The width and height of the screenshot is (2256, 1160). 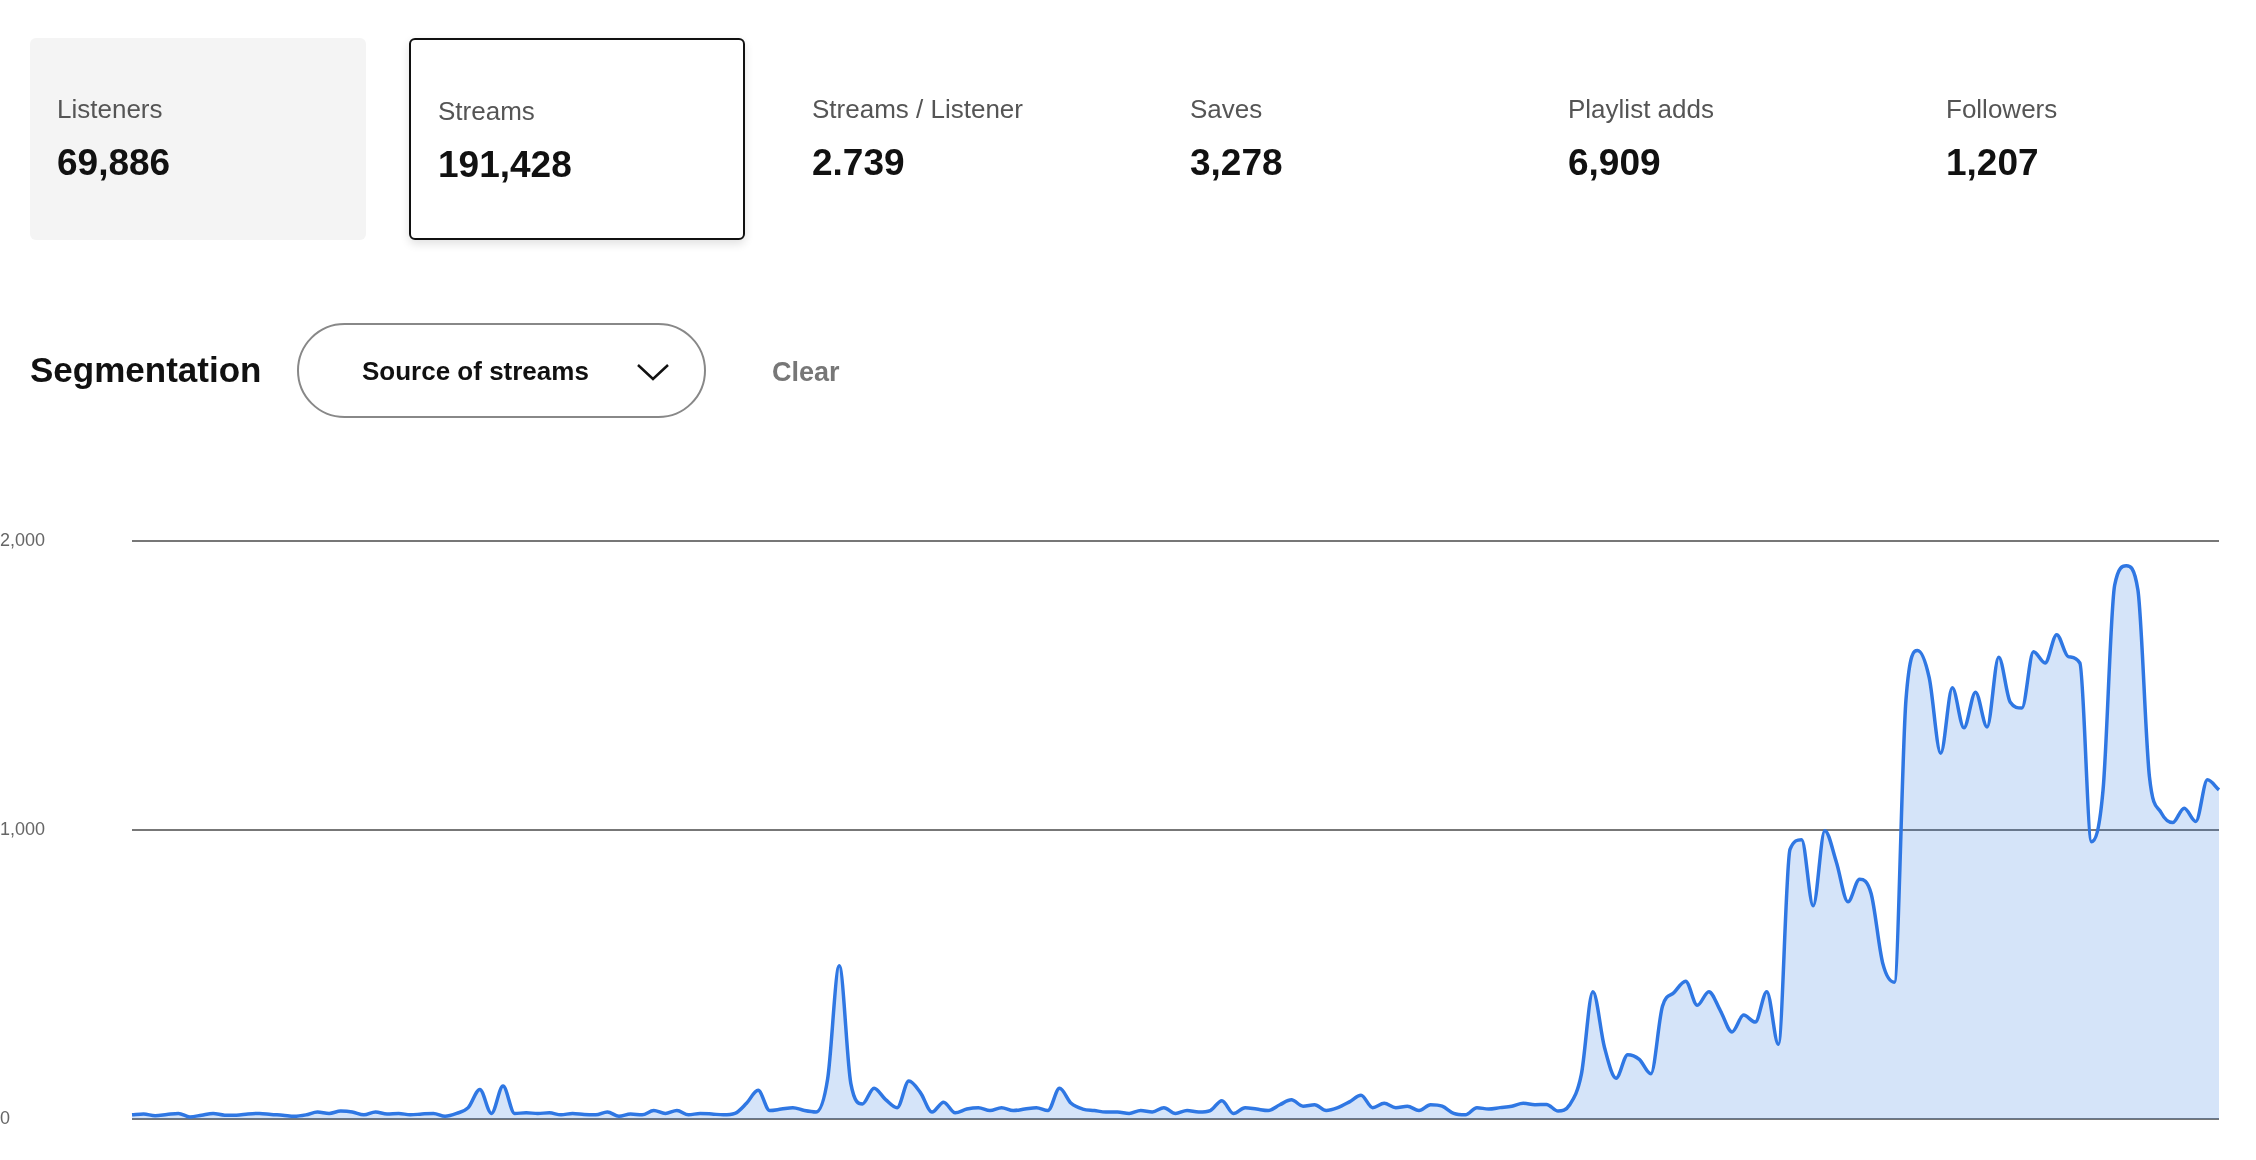 I want to click on text: 191,428, so click(x=505, y=165).